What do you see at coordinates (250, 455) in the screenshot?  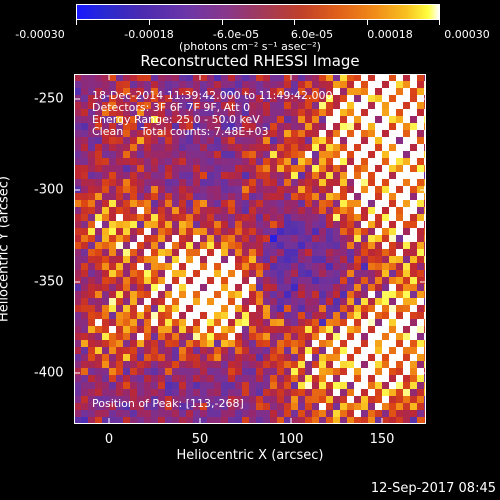 I see `x-axis-label: Heliocentric X (arcsec)` at bounding box center [250, 455].